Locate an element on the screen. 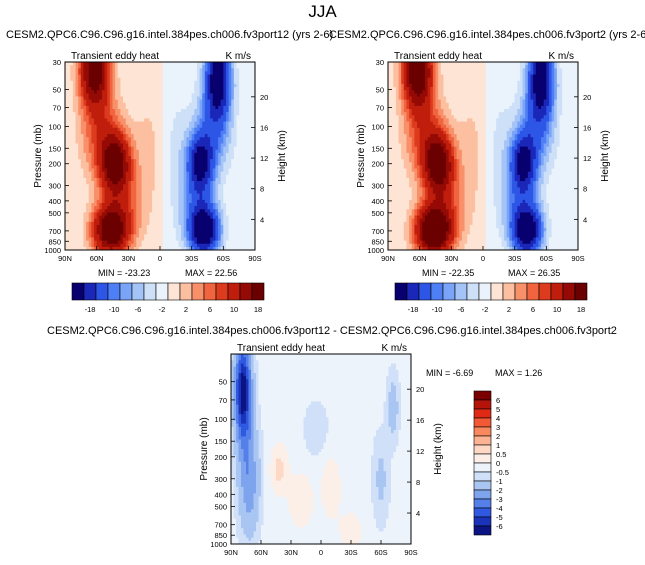 Image resolution: width=645 pixels, height=565 pixels. colorbar1-label: -10 is located at coordinates (114, 309).